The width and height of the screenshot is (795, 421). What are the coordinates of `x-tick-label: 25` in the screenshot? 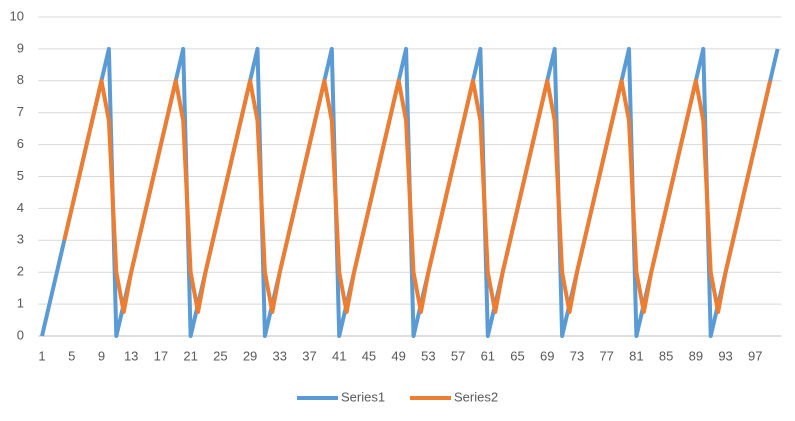 It's located at (220, 355).